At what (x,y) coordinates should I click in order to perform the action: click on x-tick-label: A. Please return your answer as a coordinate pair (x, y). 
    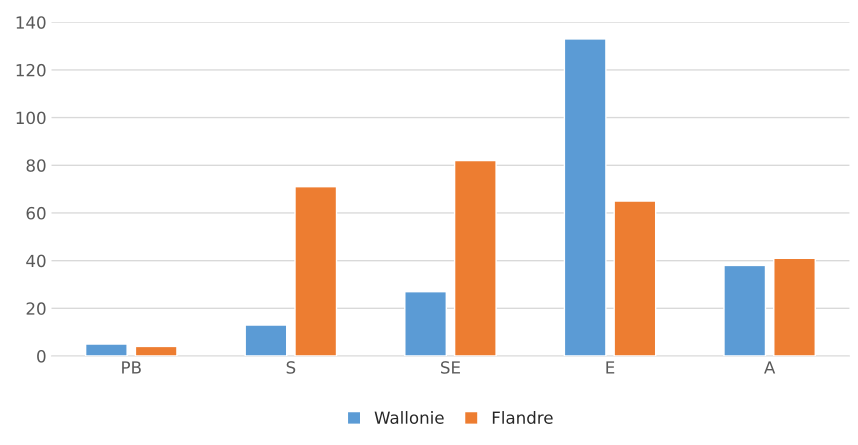
    Looking at the image, I should click on (770, 367).